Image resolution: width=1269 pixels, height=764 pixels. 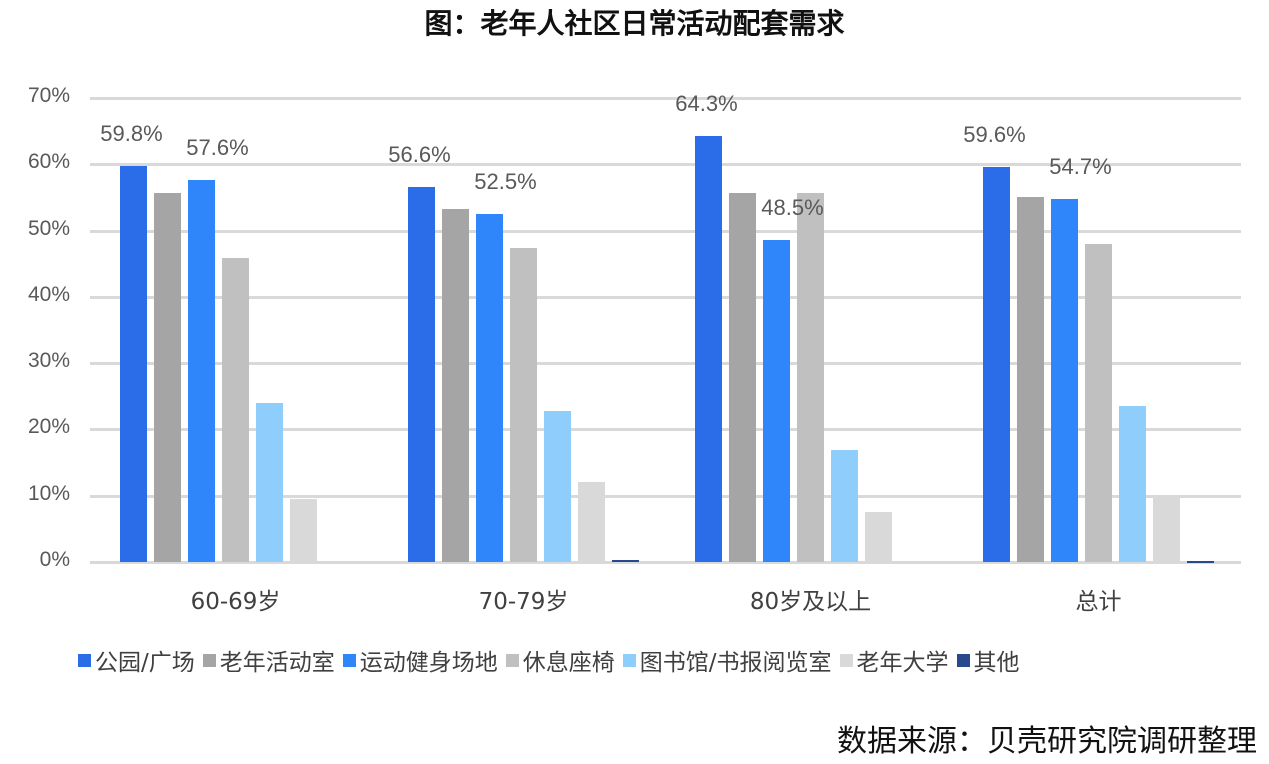 I want to click on data-label: 59.8%, so click(x=131, y=133).